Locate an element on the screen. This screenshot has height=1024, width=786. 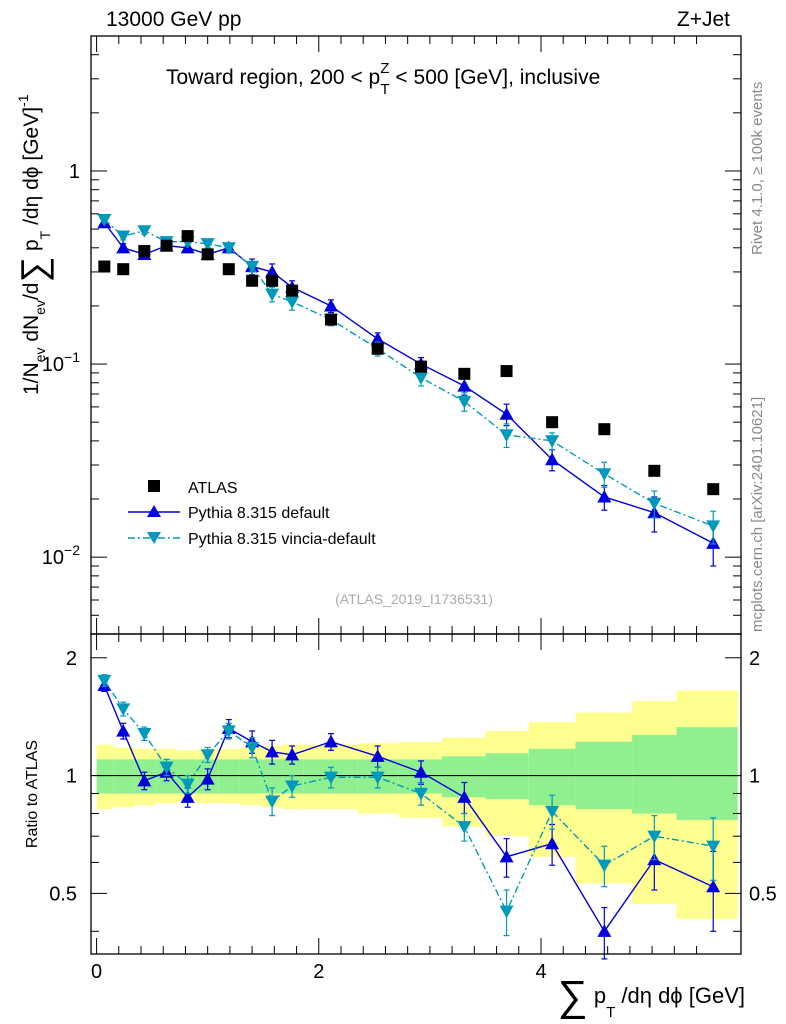
x-tick-label: 2 is located at coordinates (318, 972).